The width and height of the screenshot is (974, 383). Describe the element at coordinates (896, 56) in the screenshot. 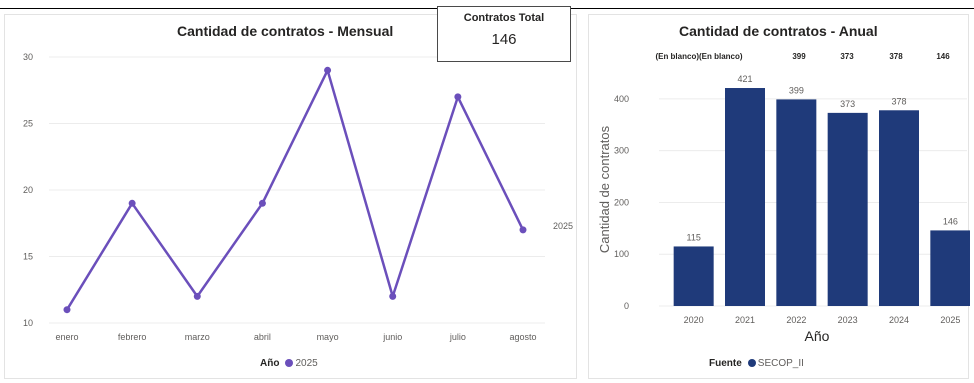

I see `top-label: 378` at that location.